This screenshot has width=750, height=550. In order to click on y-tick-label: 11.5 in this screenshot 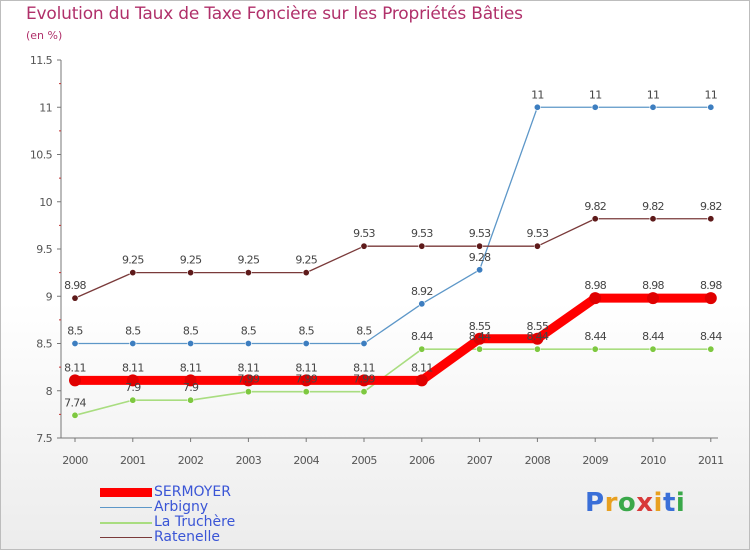, I will do `click(41, 60)`.